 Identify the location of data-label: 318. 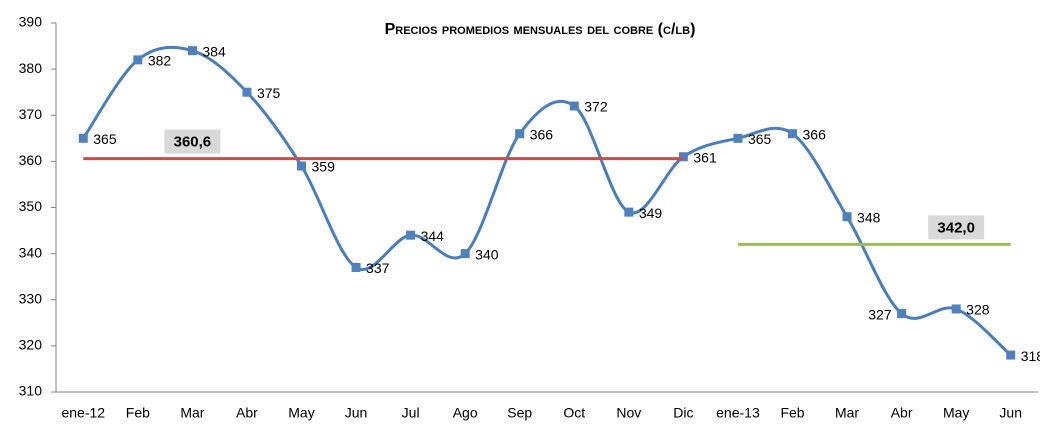
(1030, 356).